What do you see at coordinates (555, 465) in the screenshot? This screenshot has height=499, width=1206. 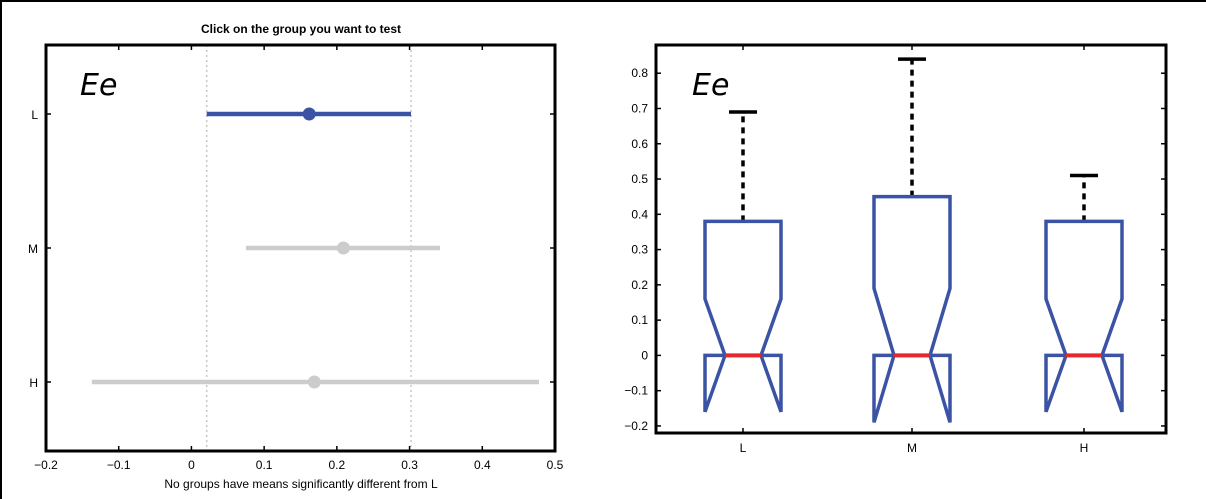 I see `x-tick-label: 0.5` at bounding box center [555, 465].